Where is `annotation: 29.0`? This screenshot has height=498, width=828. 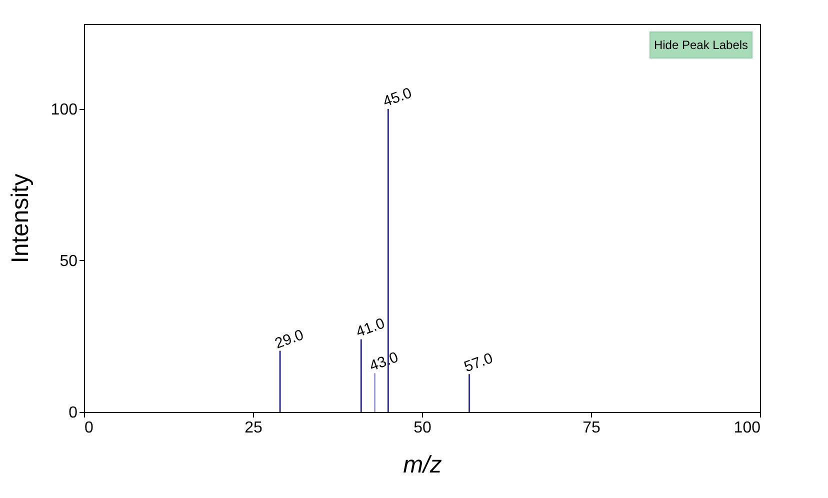 annotation: 29.0 is located at coordinates (289, 339).